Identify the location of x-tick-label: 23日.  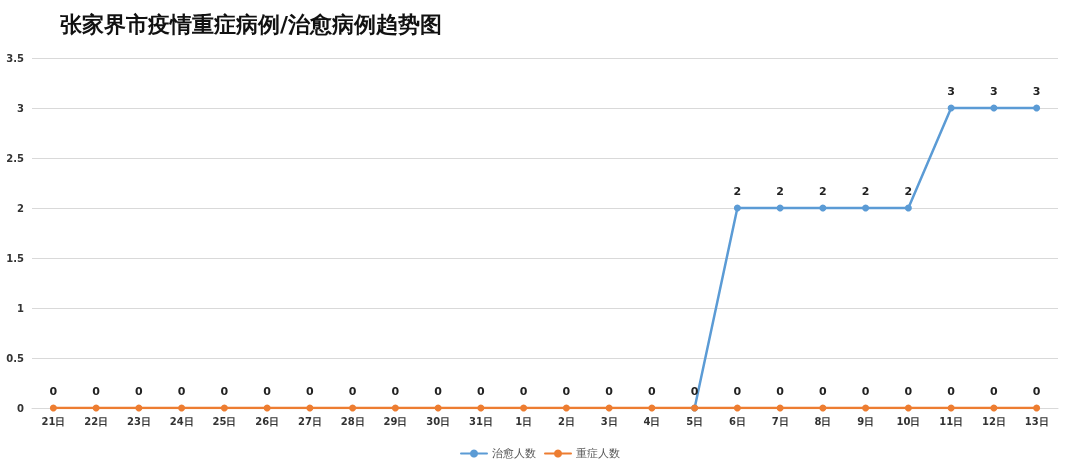
(138, 421).